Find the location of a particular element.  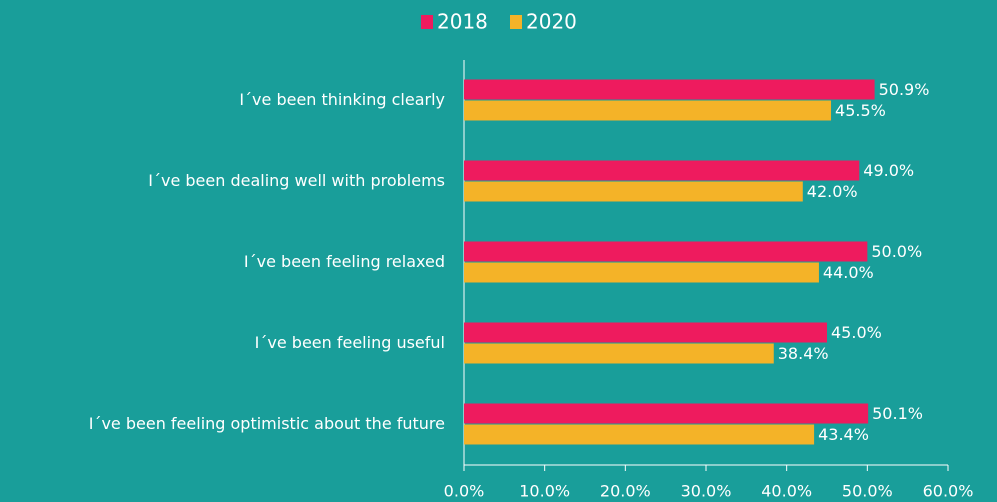

category-label: I´ve been thinking clearly is located at coordinates (342, 99).